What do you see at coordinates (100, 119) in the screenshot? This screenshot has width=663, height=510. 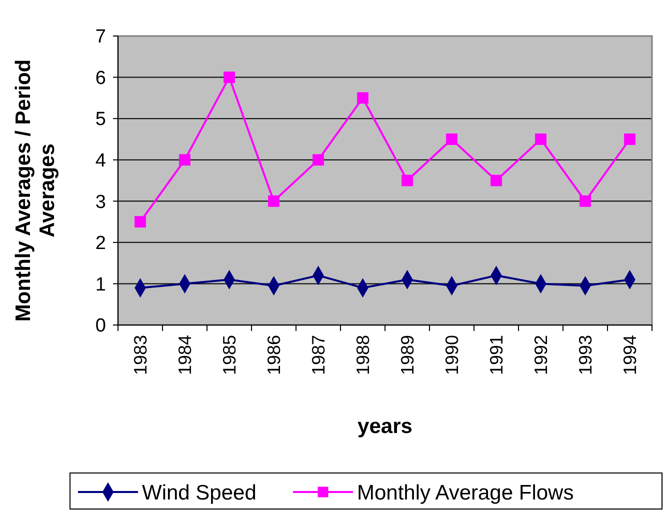 I see `y-tick-label: 5` at bounding box center [100, 119].